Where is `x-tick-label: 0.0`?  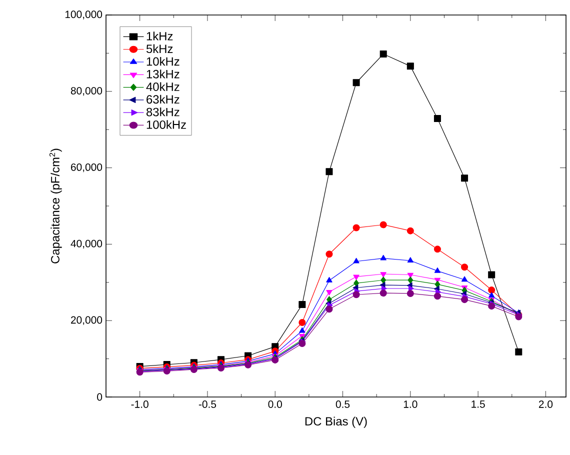 x-tick-label: 0.0 is located at coordinates (275, 404).